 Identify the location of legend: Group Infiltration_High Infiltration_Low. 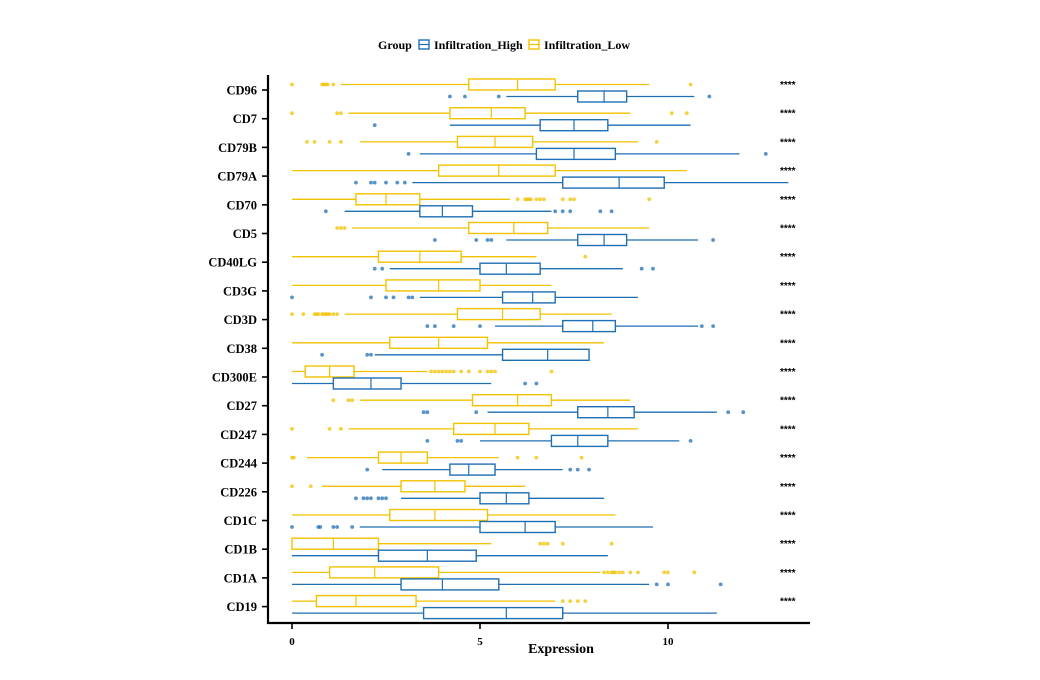
(504, 45).